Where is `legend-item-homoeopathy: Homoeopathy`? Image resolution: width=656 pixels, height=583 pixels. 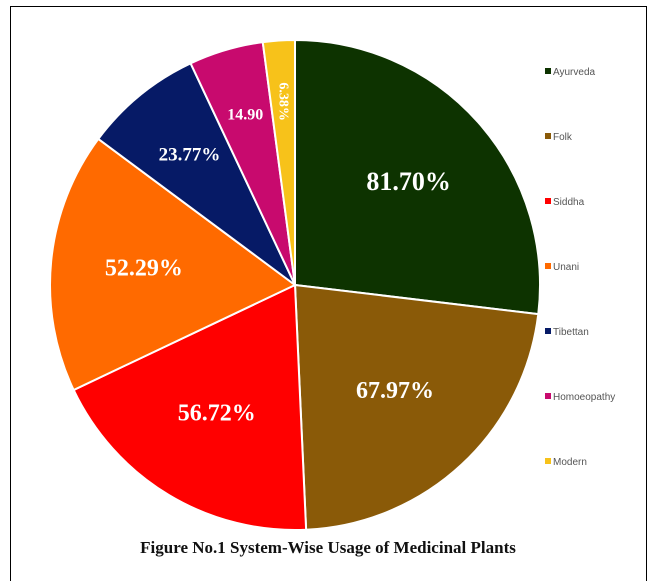 legend-item-homoeopathy: Homoeopathy is located at coordinates (580, 397).